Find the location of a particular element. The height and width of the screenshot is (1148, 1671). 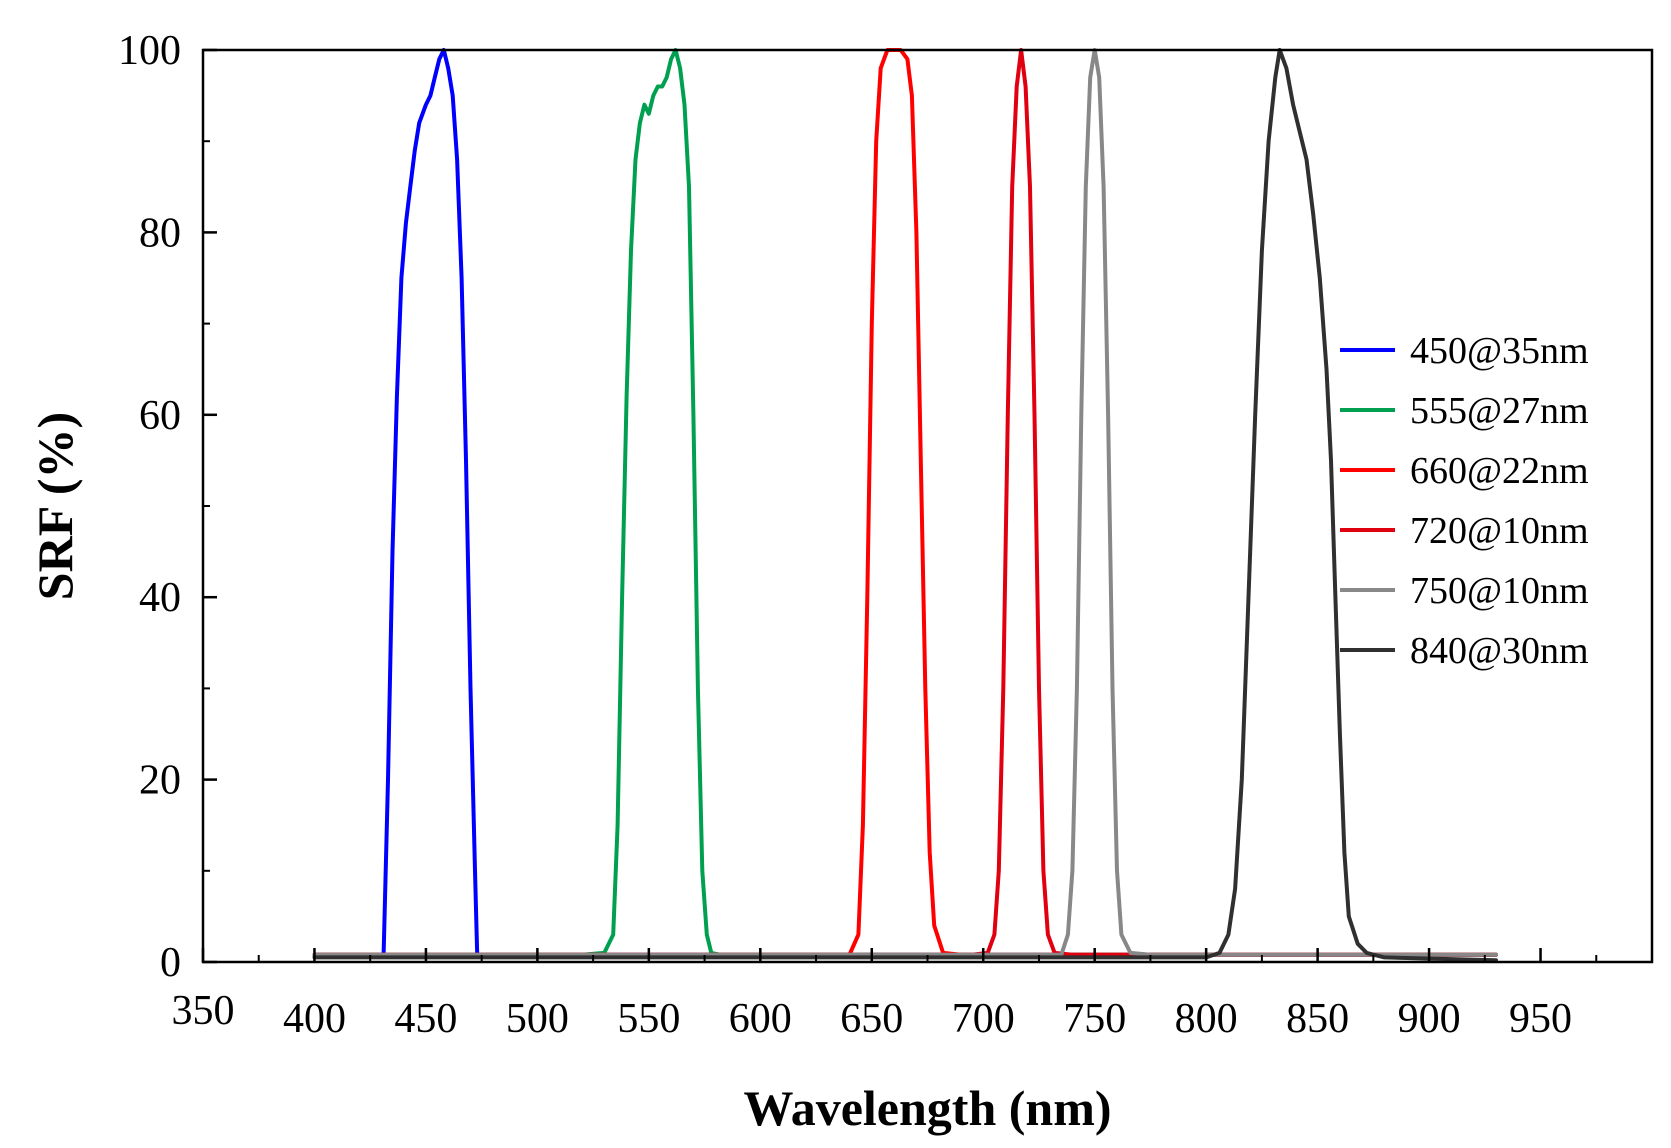

legend-label-1: 450@35nm is located at coordinates (1499, 351).